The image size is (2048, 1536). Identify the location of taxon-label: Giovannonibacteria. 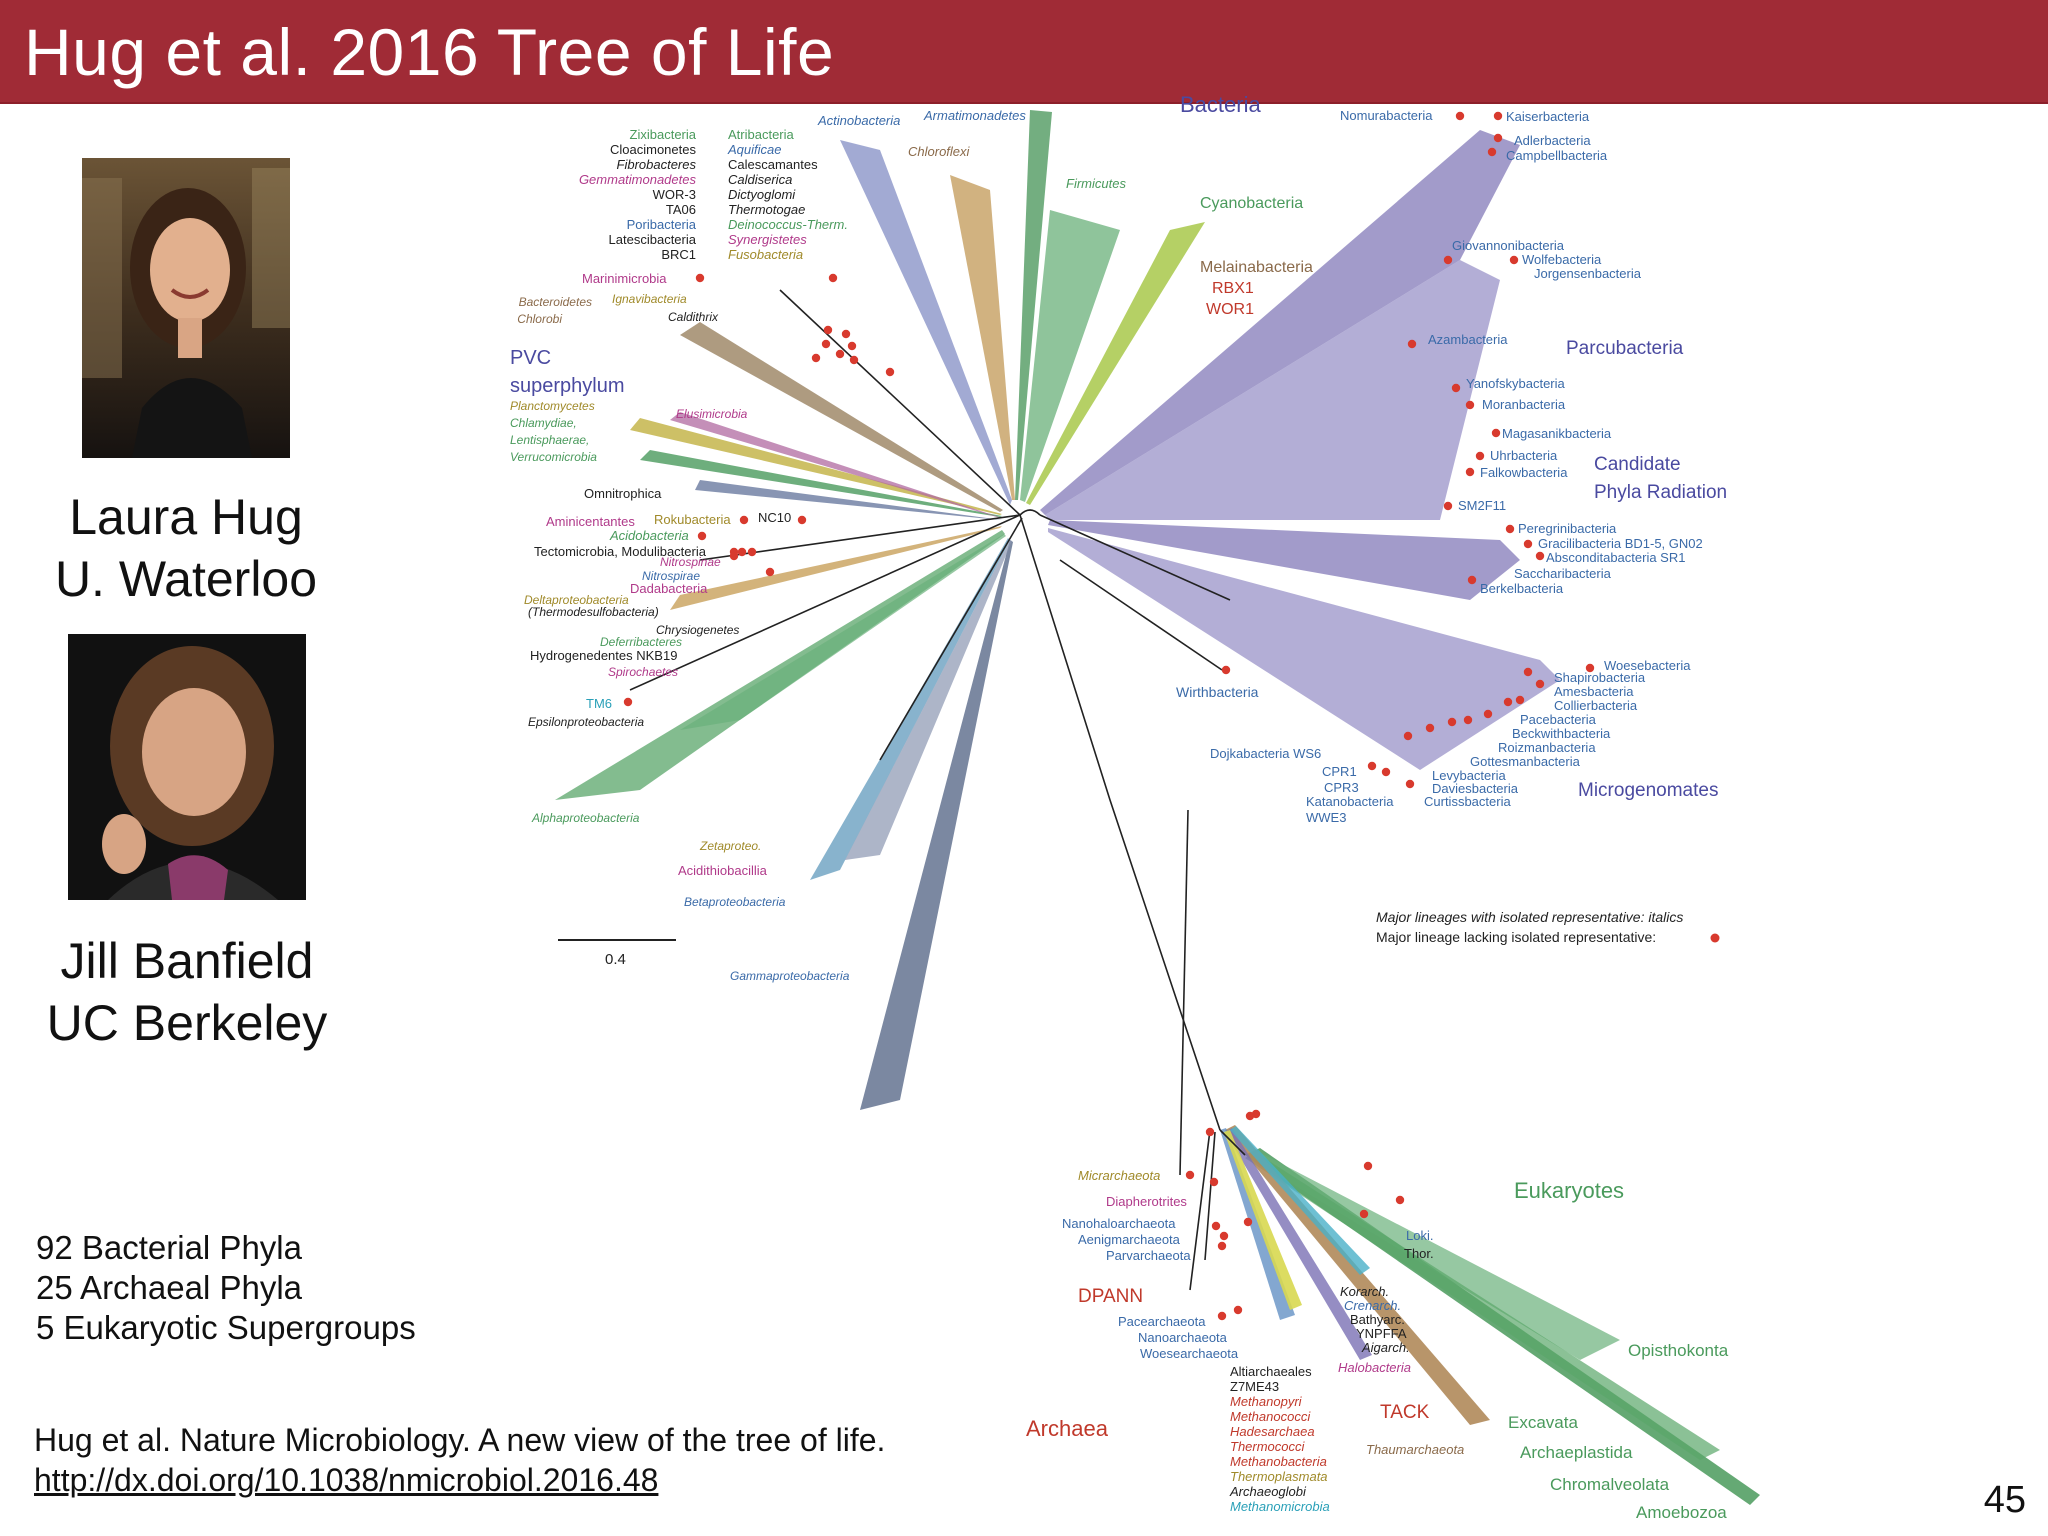
(1508, 245).